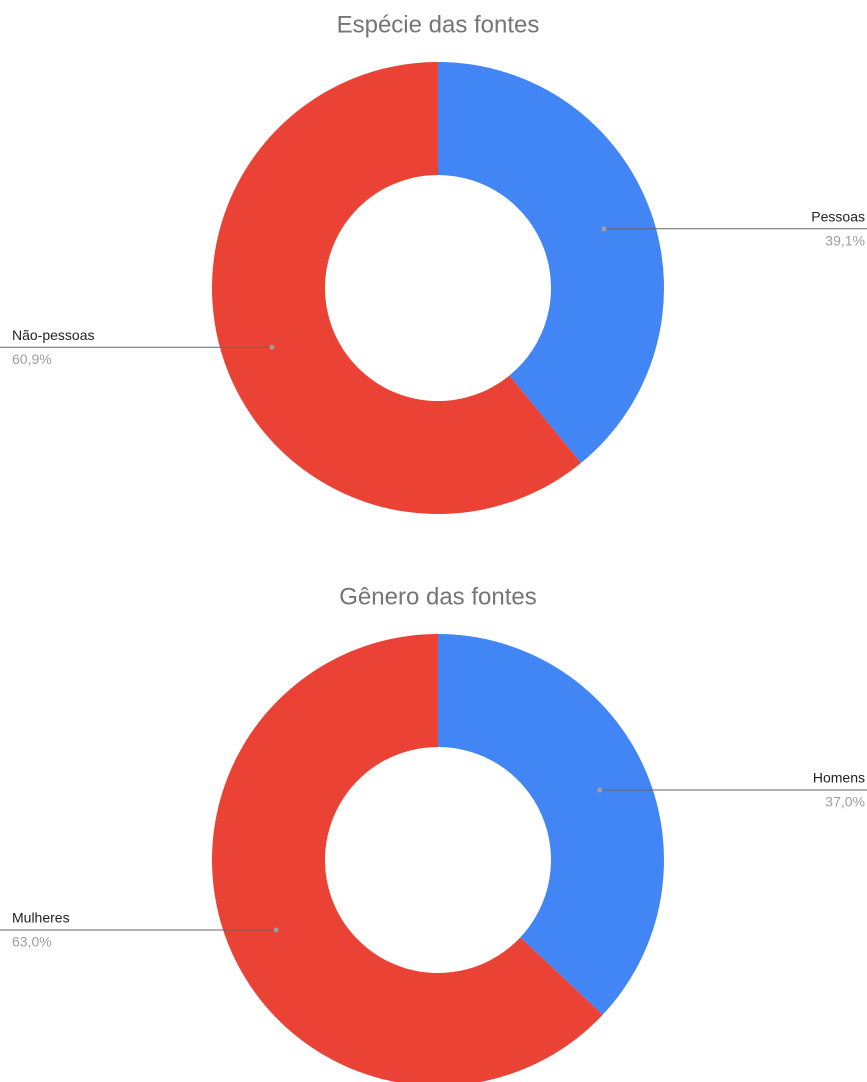 Image resolution: width=867 pixels, height=1082 pixels. Describe the element at coordinates (438, 24) in the screenshot. I see `chart-title: Espécie das fontes` at that location.